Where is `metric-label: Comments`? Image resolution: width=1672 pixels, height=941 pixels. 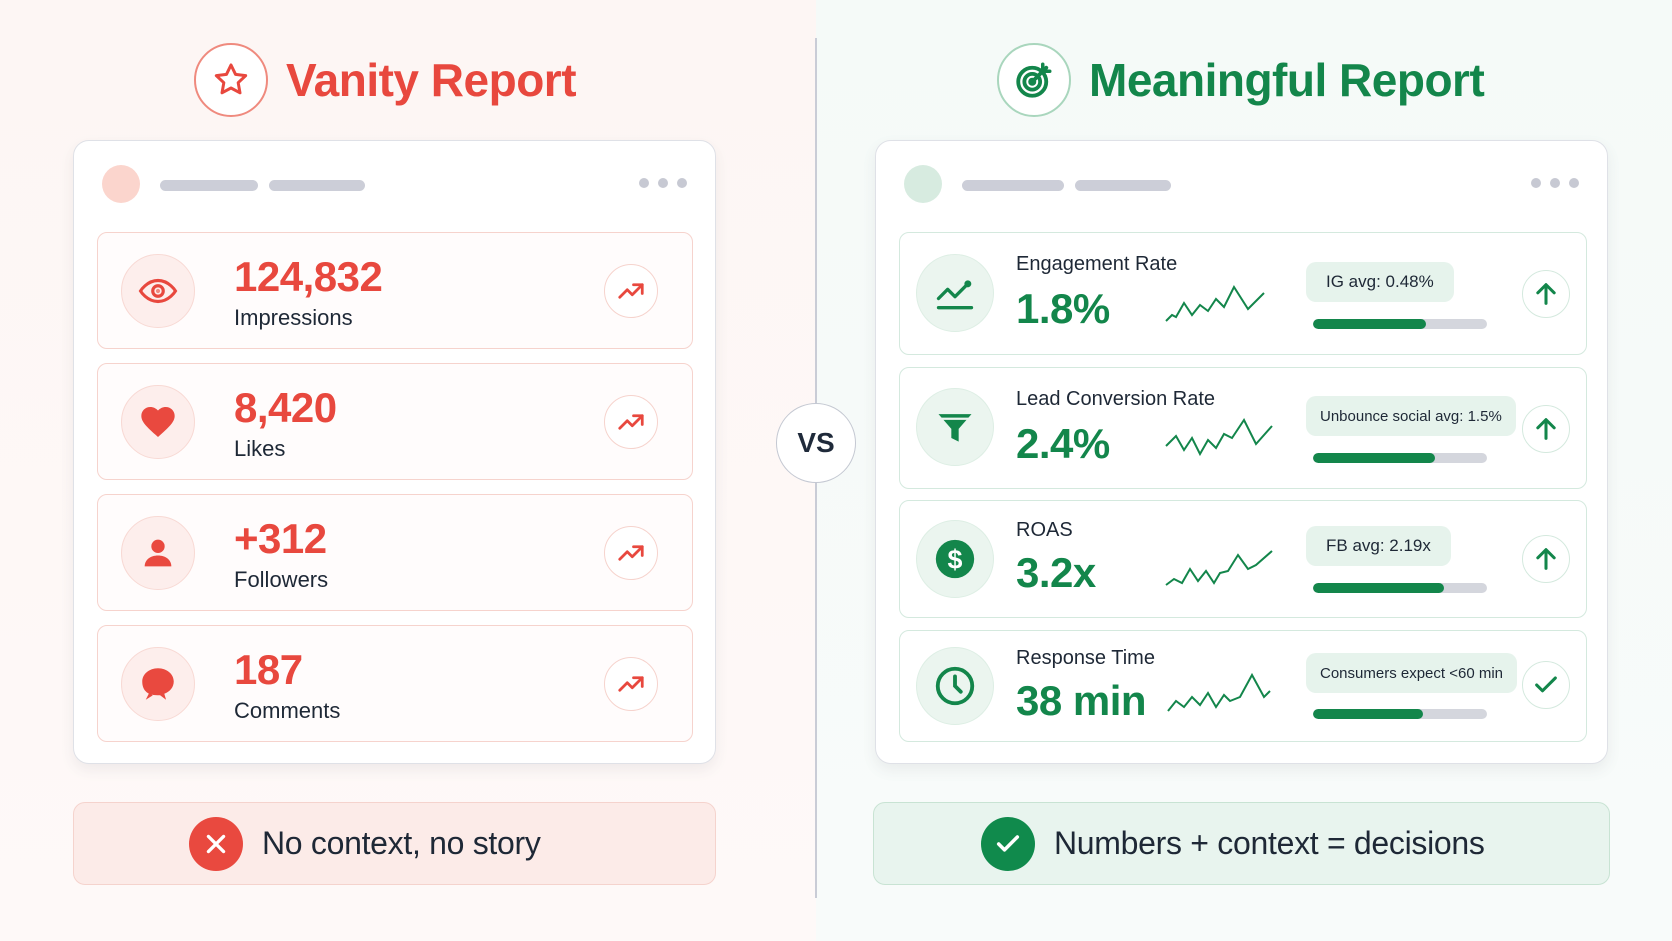 metric-label: Comments is located at coordinates (287, 710).